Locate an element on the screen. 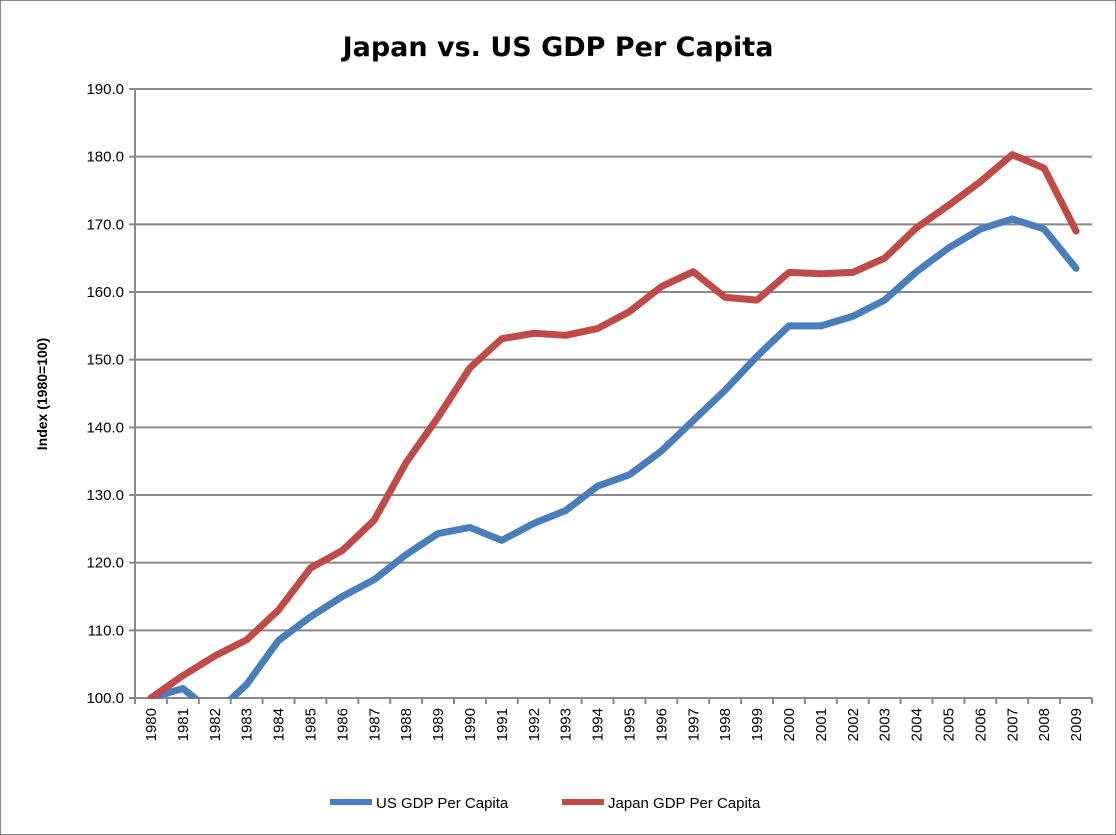 The height and width of the screenshot is (835, 1116). x-tick-label: 1994 is located at coordinates (598, 724).